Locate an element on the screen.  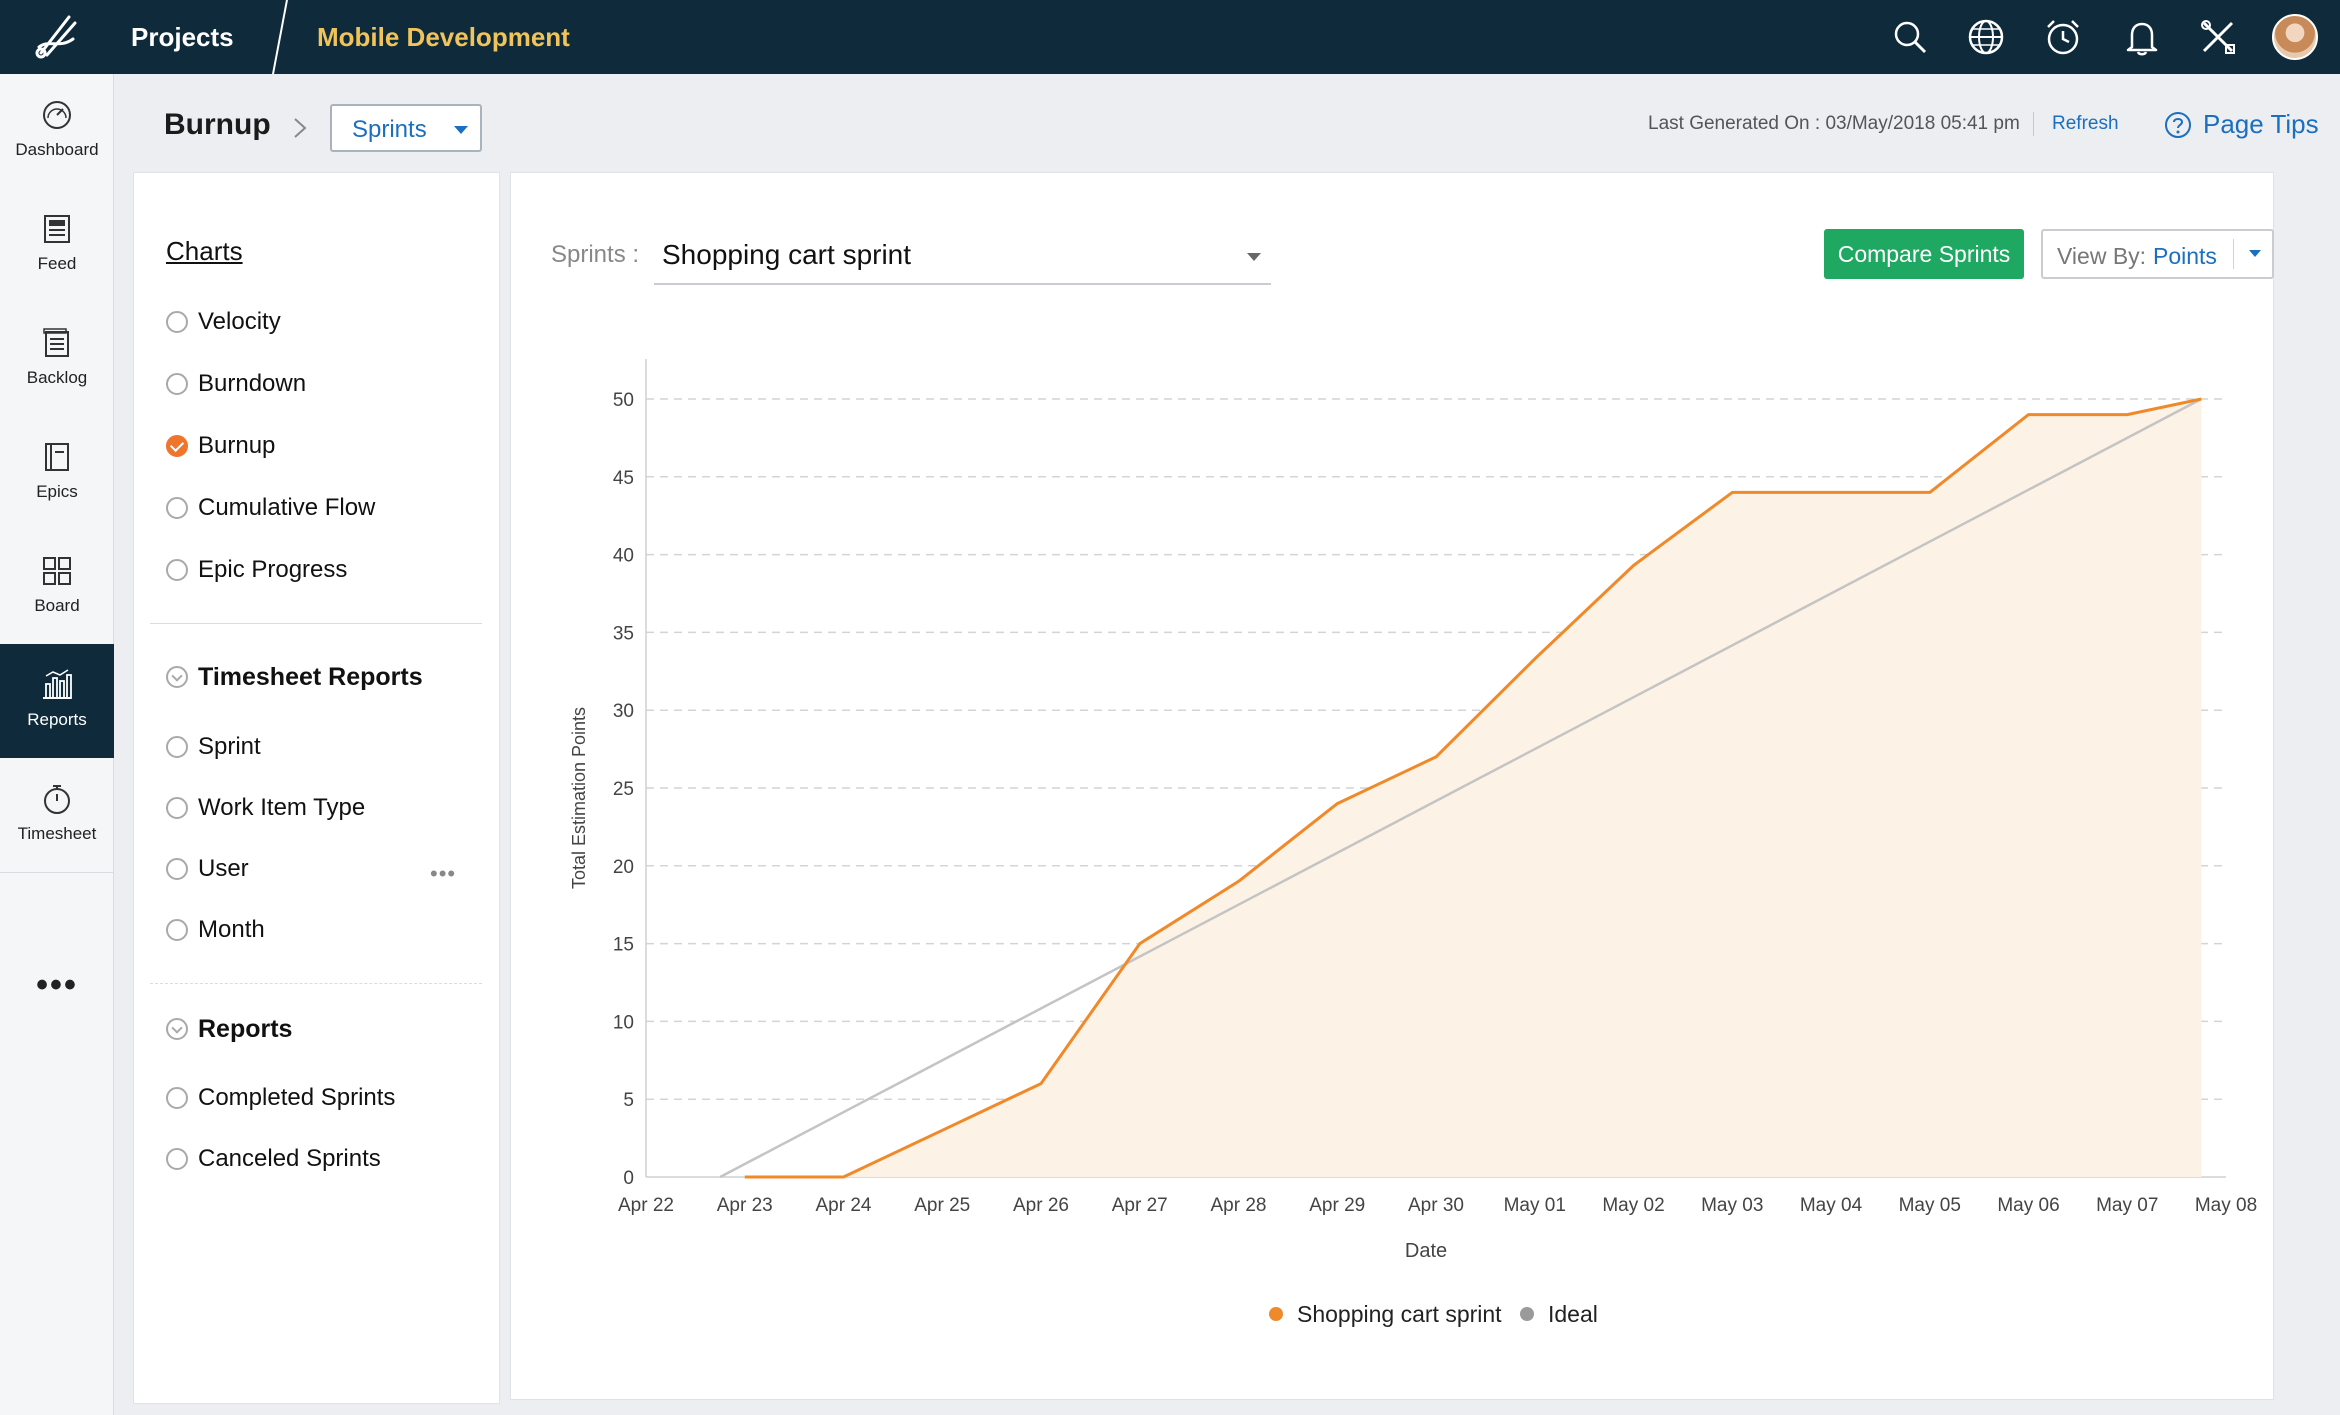
chart-option-velocity: Velocity is located at coordinates (223, 322).